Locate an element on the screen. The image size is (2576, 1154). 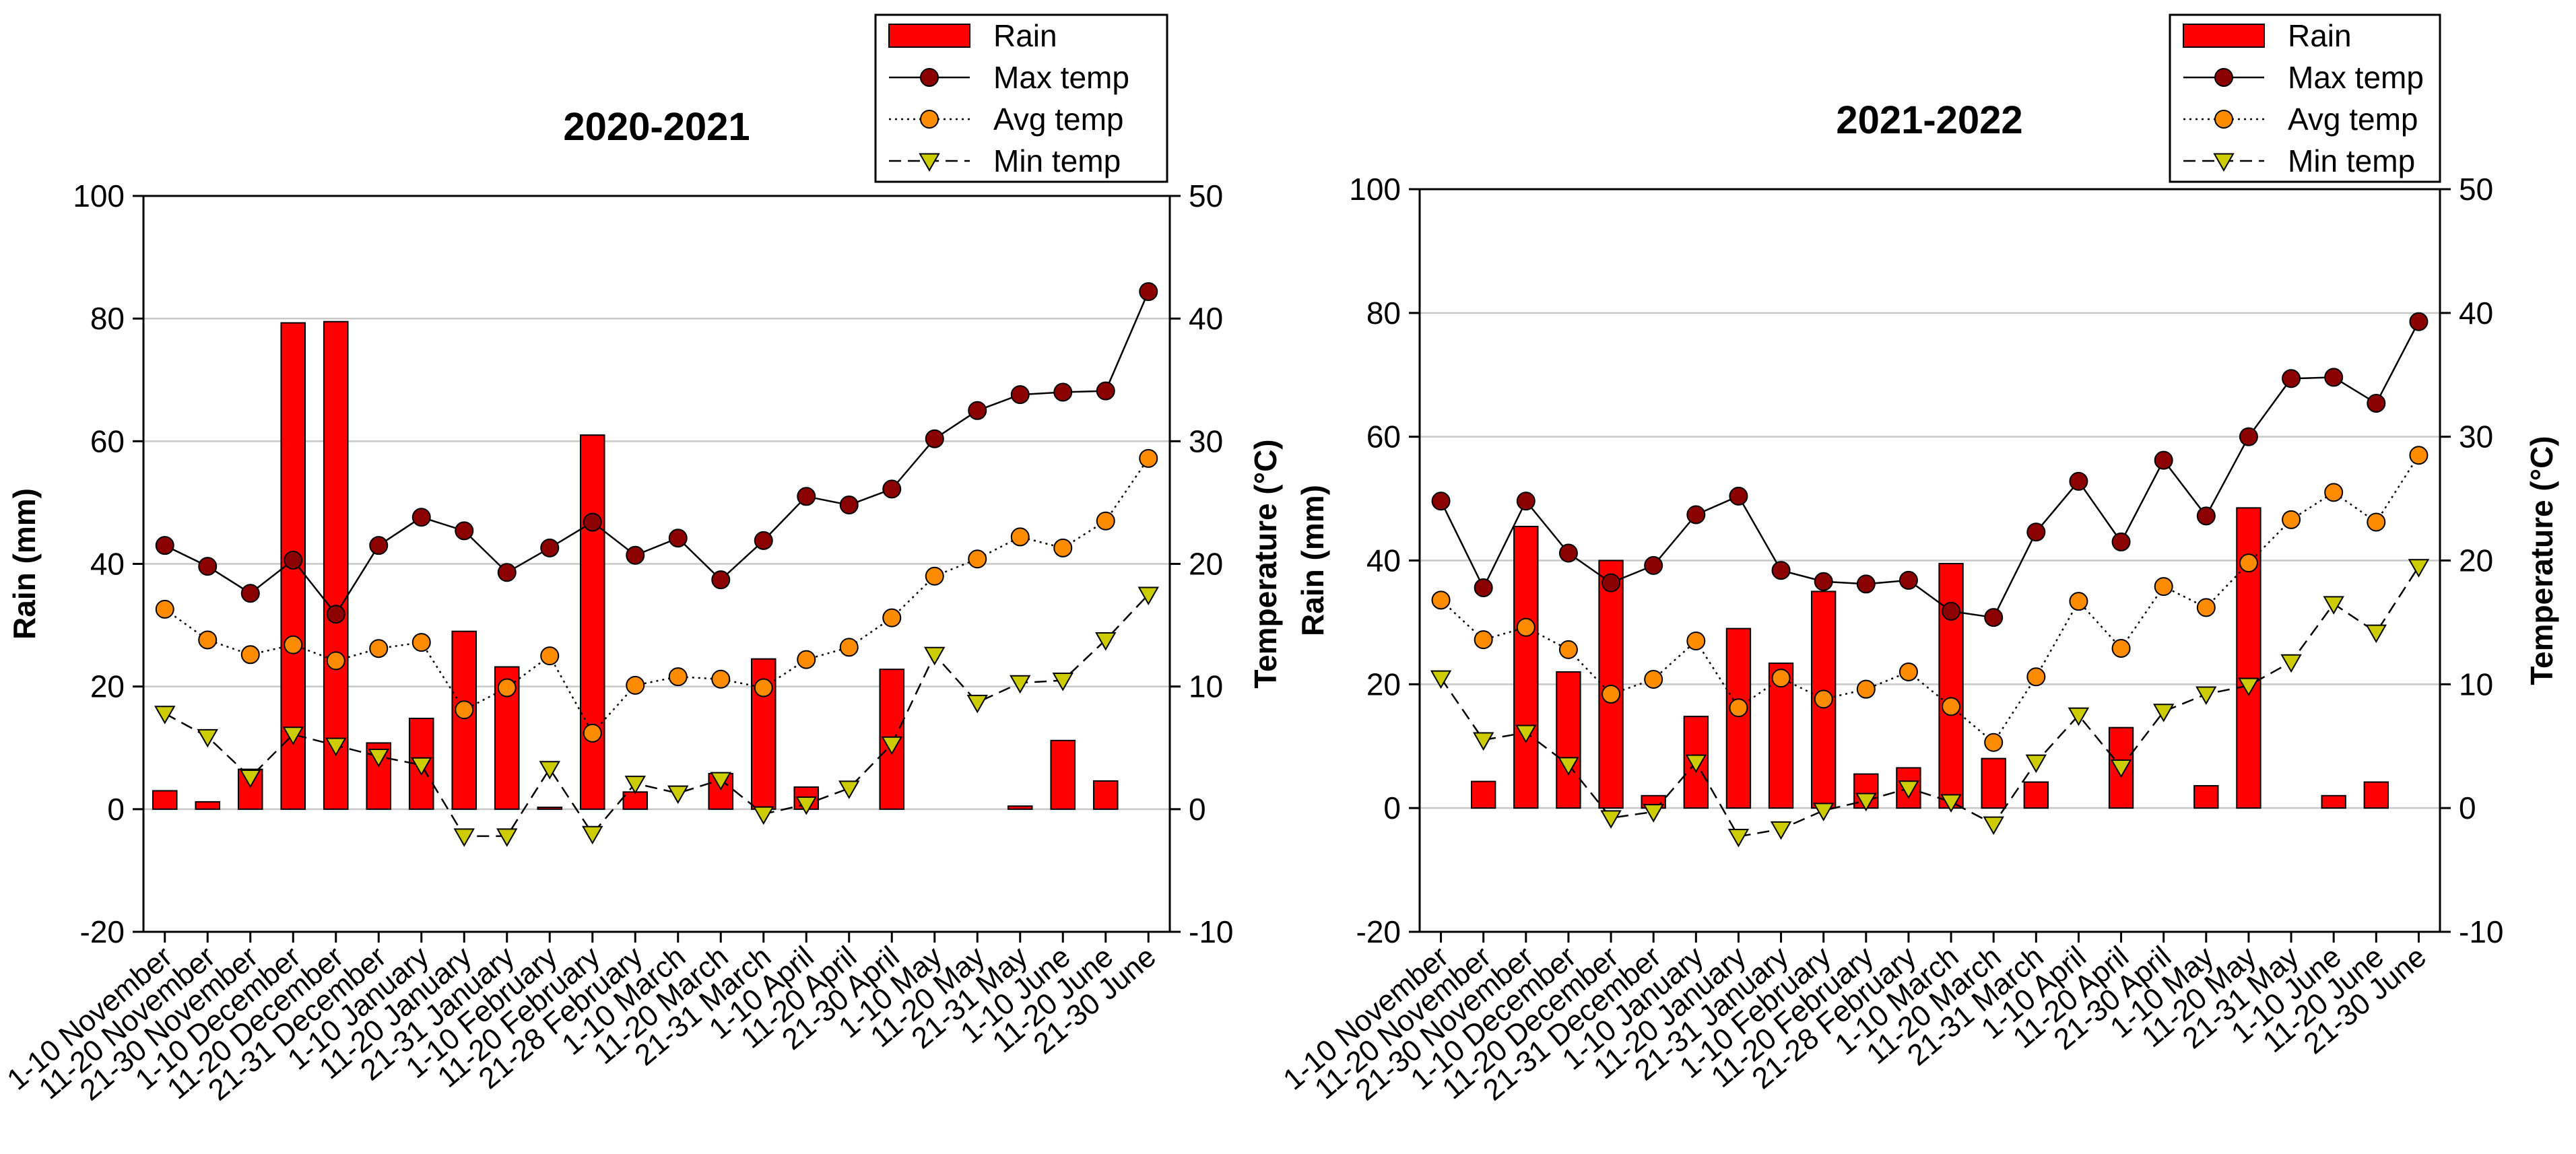
legend-label: Min temp is located at coordinates (2351, 160).